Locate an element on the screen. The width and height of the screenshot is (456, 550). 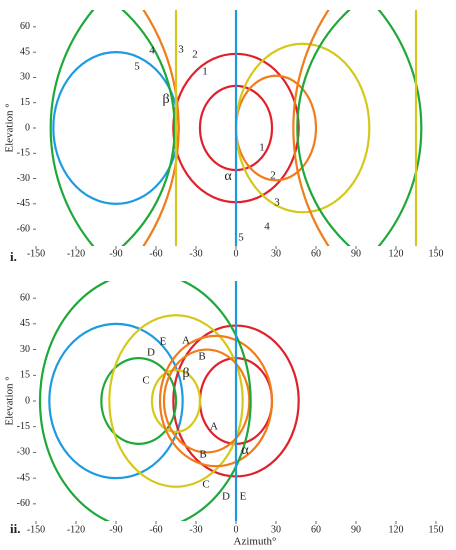
x-axis-label: Azimuth° is located at coordinates (255, 542).